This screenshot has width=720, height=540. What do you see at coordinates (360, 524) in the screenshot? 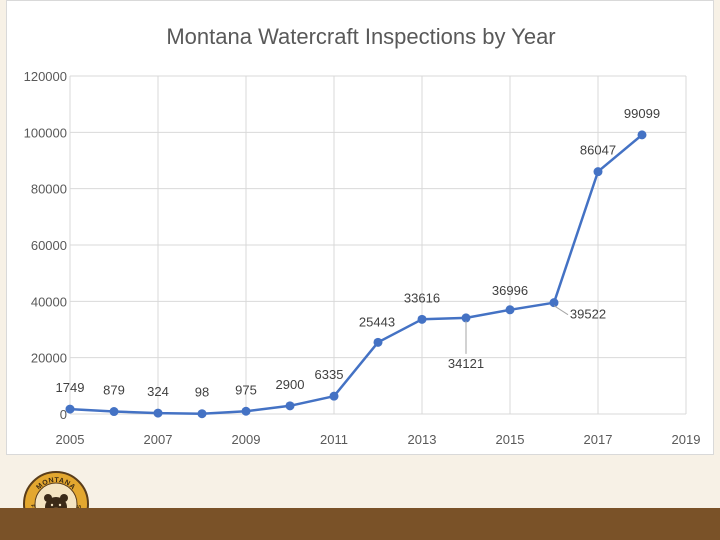
I see `footer-band` at bounding box center [360, 524].